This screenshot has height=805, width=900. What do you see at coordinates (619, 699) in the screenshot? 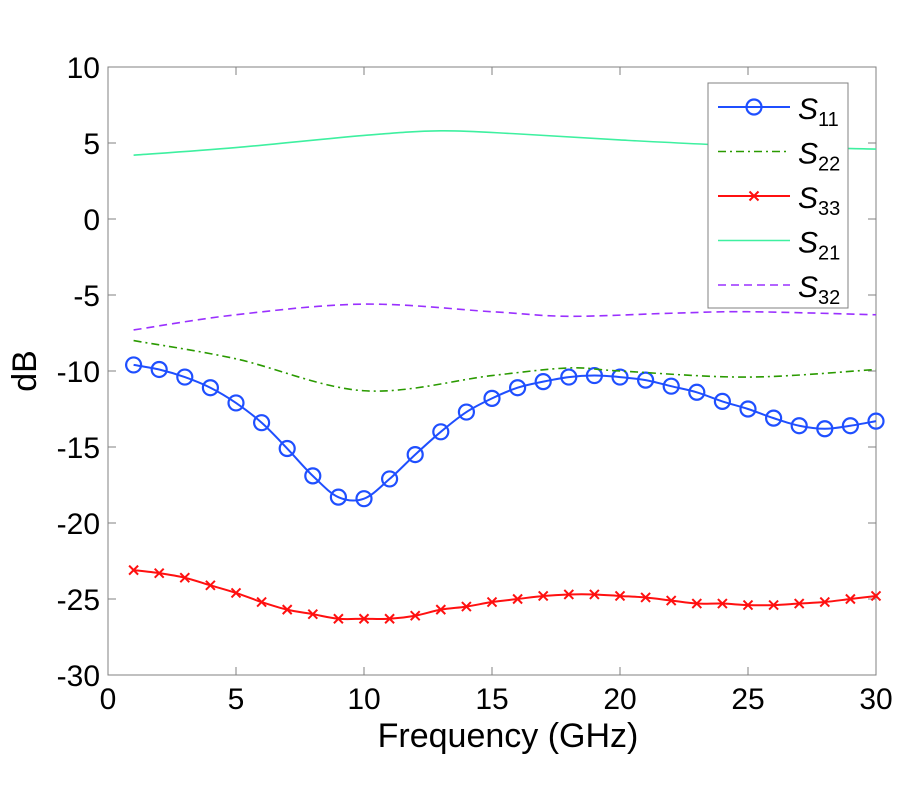
I see `x-tick-label: 20` at bounding box center [619, 699].